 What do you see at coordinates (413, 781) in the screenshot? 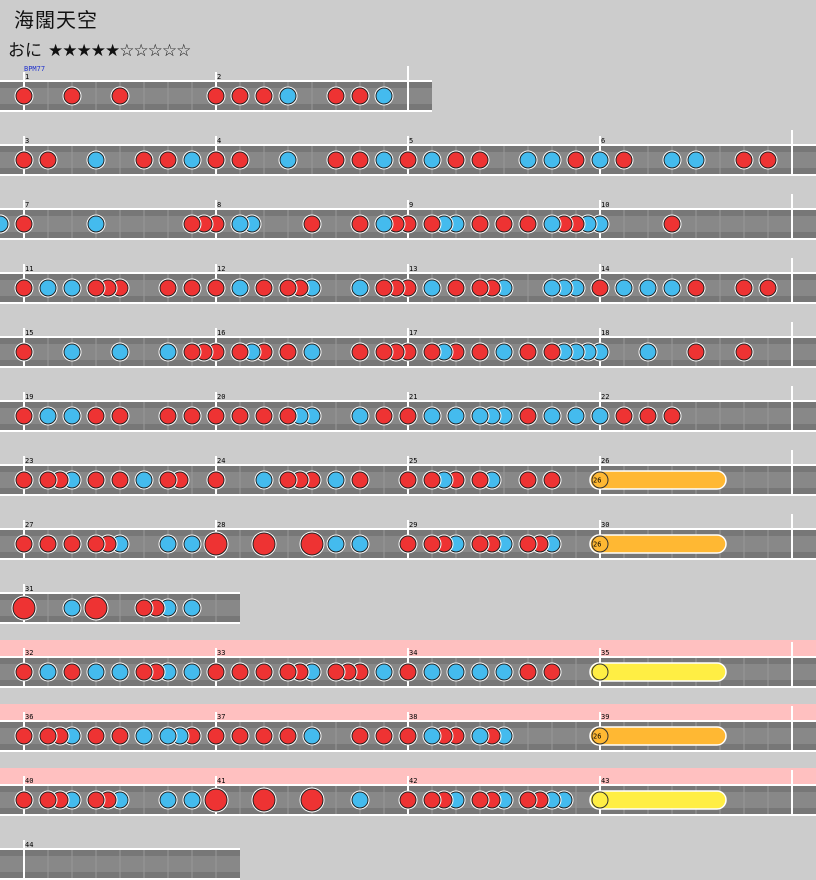
I see `measure-number: 42` at bounding box center [413, 781].